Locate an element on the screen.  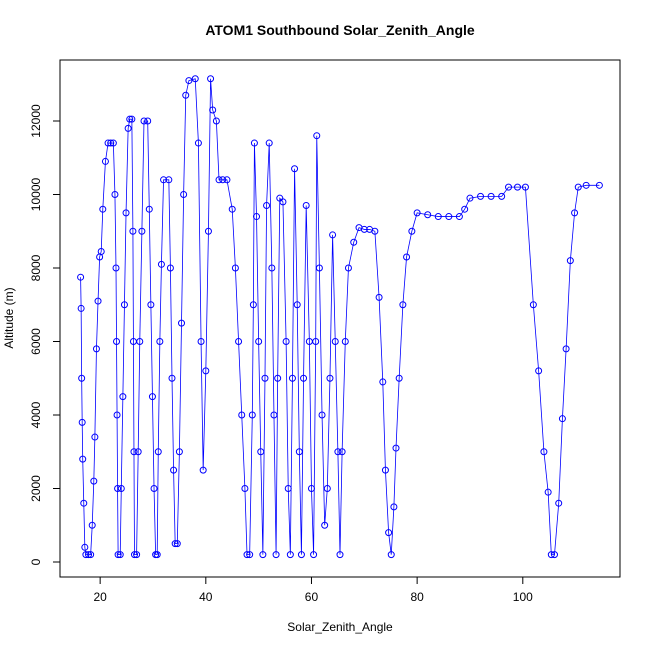
chart-title: ATOM1 Southbound Solar_Zenith_Angle is located at coordinates (340, 30).